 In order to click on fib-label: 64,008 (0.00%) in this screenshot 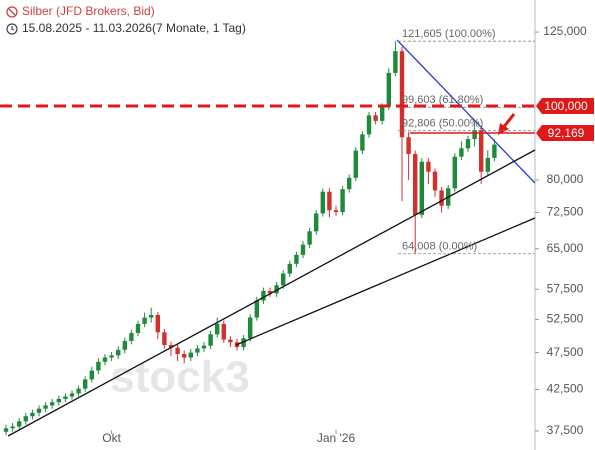, I will do `click(439, 247)`.